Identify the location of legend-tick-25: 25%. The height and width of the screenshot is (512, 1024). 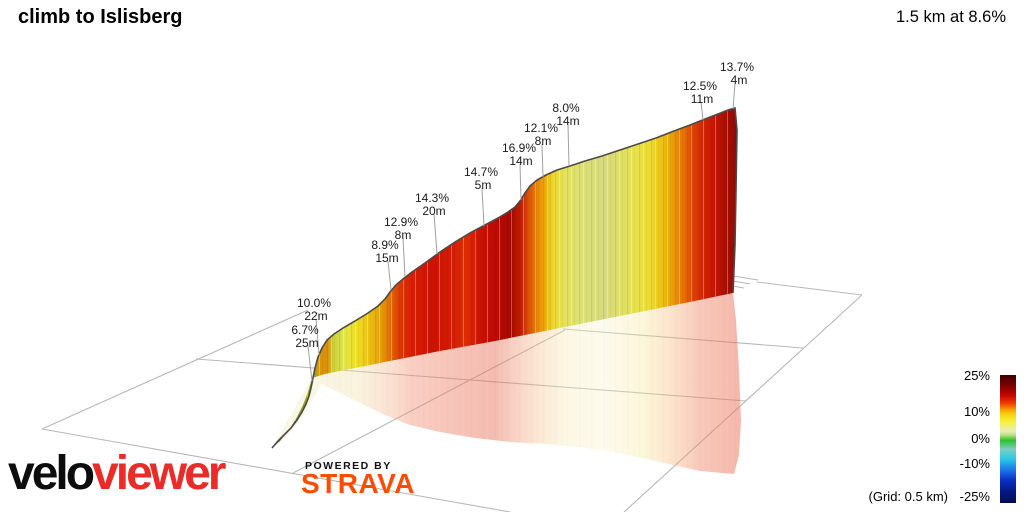
(976, 375).